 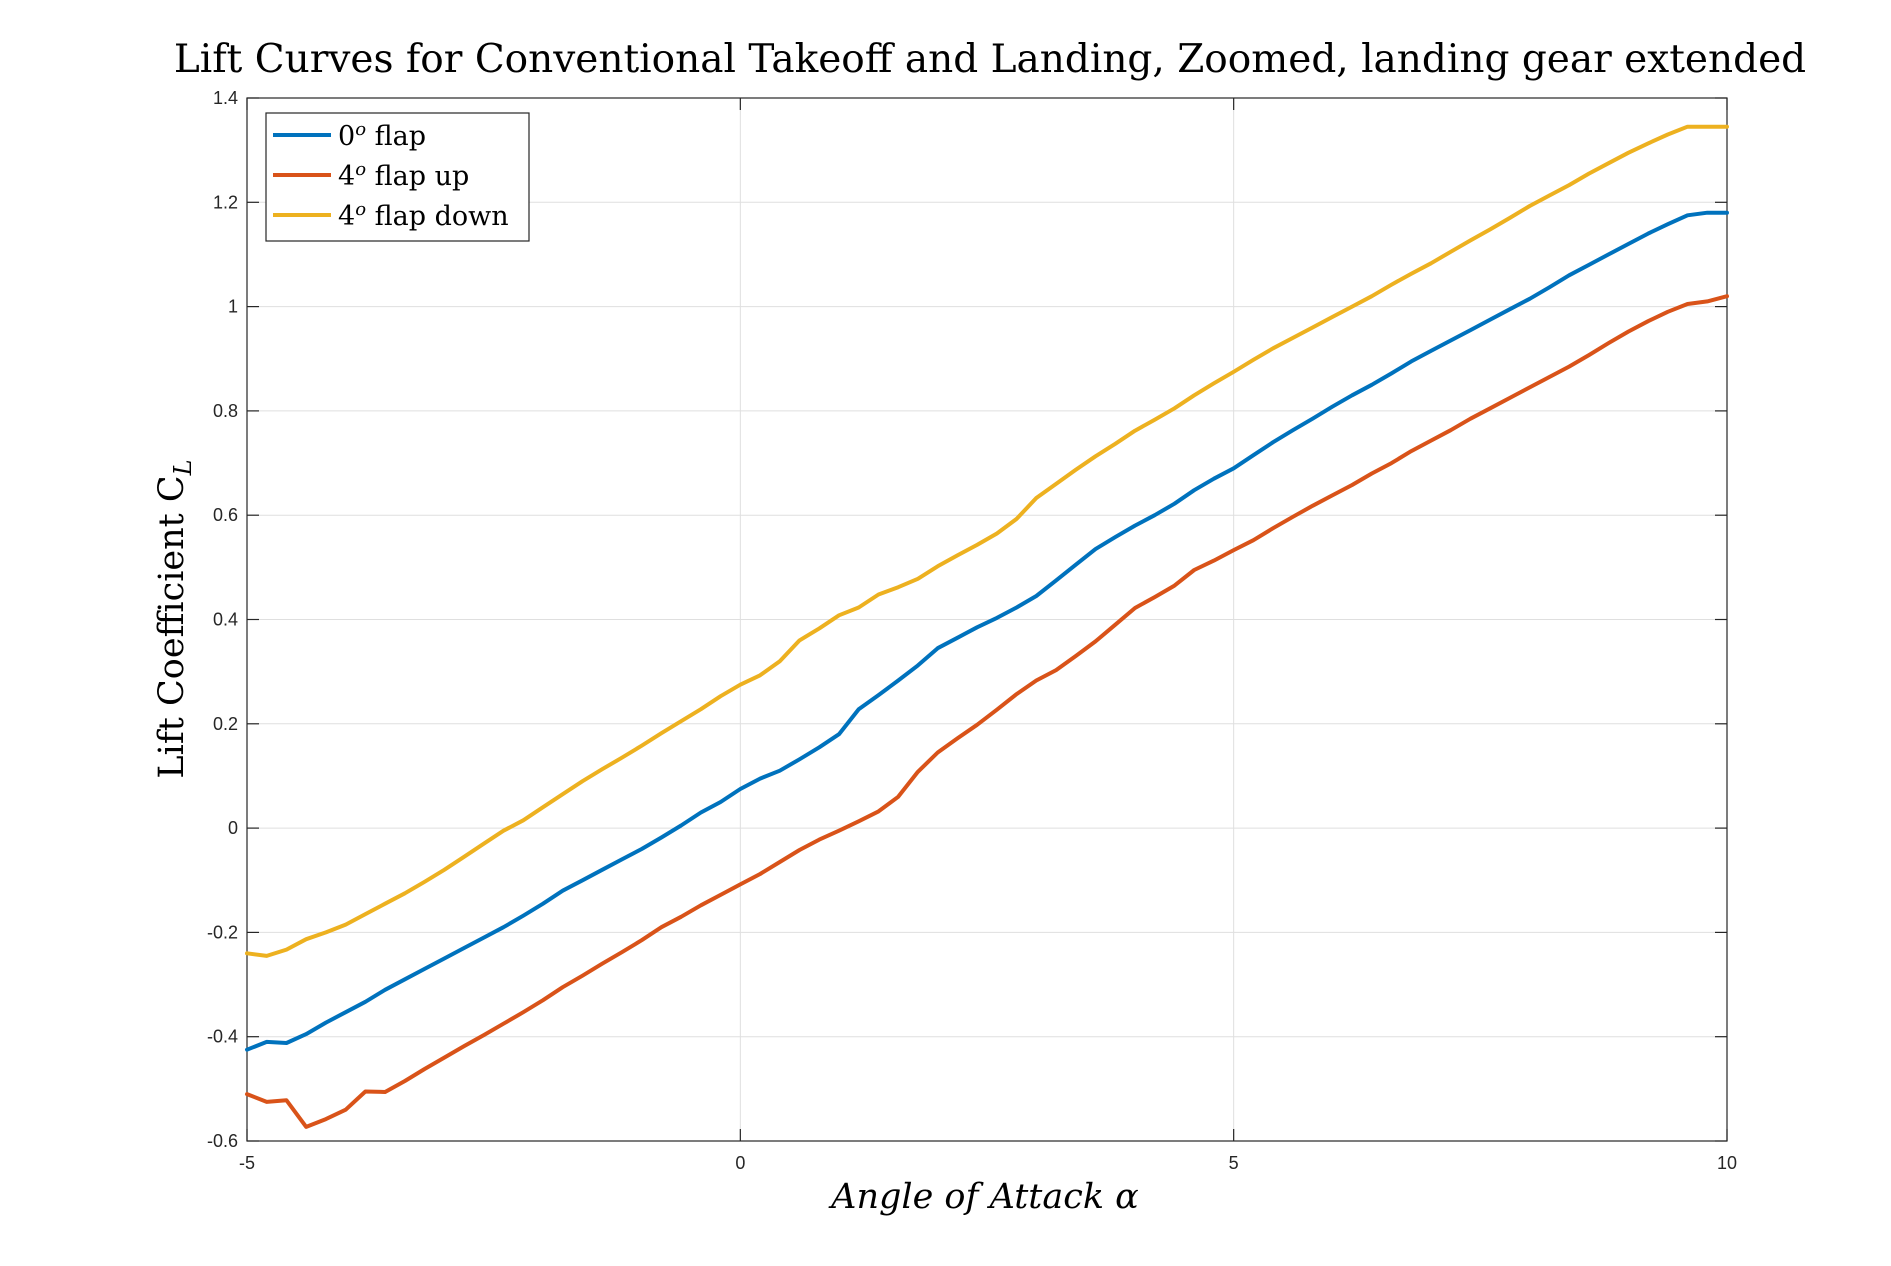 What do you see at coordinates (233, 828) in the screenshot?
I see `y-tick-label: 0` at bounding box center [233, 828].